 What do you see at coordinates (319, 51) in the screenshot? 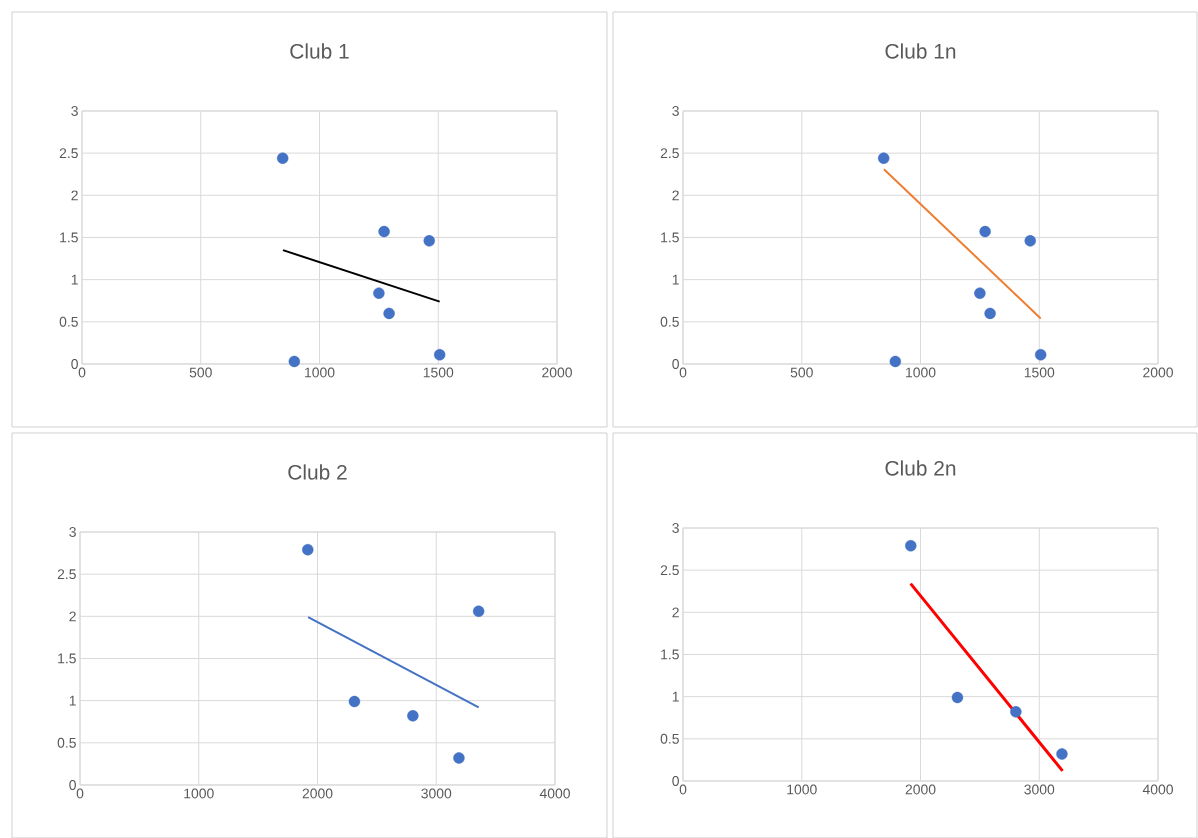
I see `chart-title: Club 1` at bounding box center [319, 51].